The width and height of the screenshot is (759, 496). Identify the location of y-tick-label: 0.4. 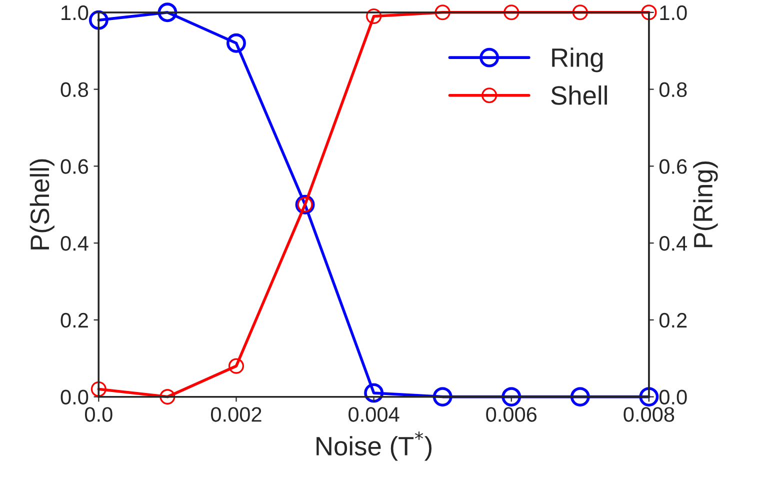
(74, 243).